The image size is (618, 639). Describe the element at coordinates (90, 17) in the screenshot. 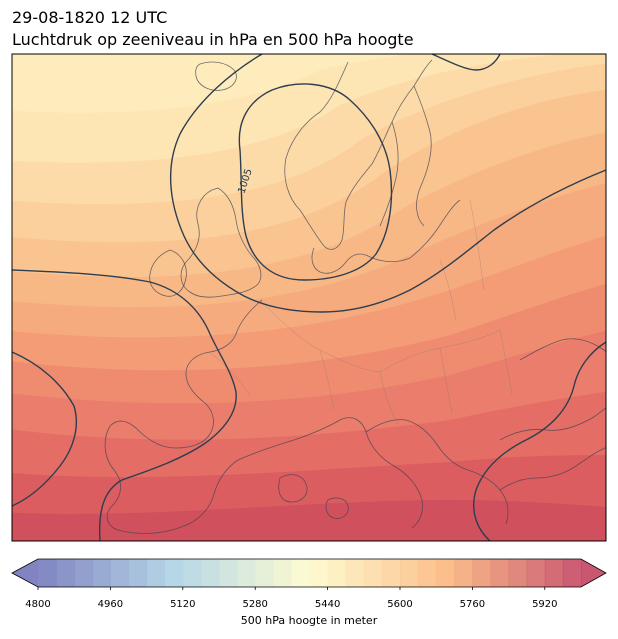

I see `map-title-date: 29-08-1820 12 UTC` at that location.